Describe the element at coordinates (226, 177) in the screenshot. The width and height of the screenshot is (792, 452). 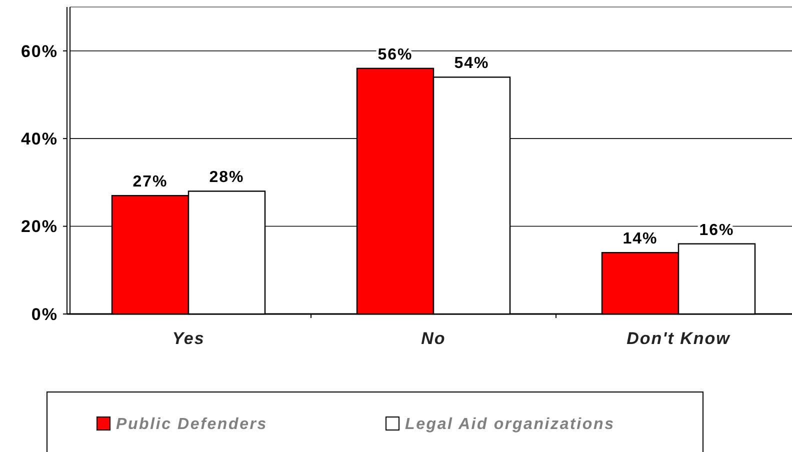
I see `data-label: 28%` at that location.